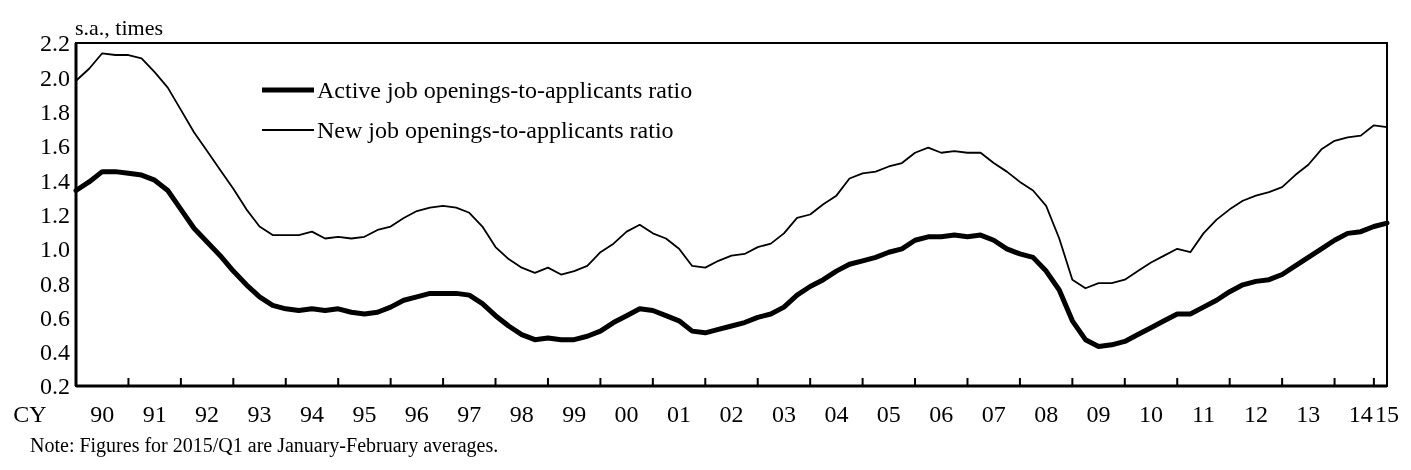 The image size is (1411, 470). What do you see at coordinates (521, 414) in the screenshot?
I see `x-tick-label: 98` at bounding box center [521, 414].